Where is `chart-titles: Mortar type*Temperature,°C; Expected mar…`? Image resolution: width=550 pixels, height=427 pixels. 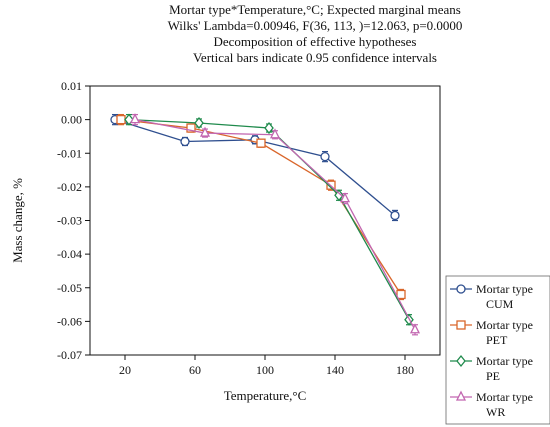 chart-titles: Mortar type*Temperature,°C; Expected mar… is located at coordinates (275, 34).